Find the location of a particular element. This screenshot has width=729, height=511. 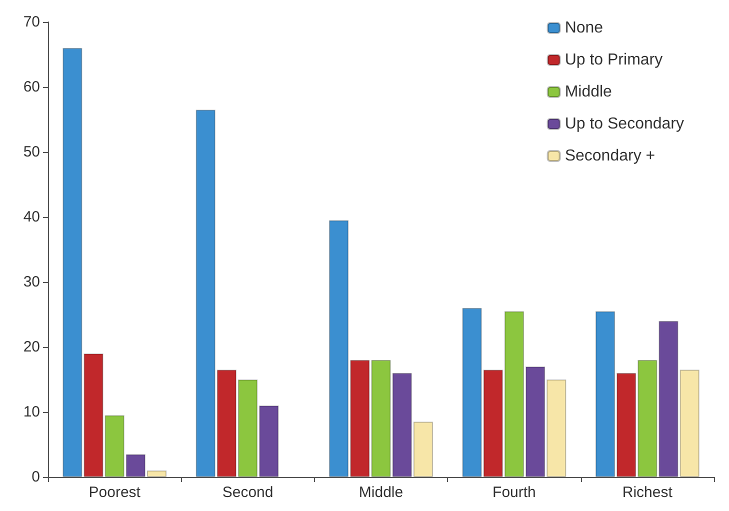

legend-label: None is located at coordinates (584, 28).